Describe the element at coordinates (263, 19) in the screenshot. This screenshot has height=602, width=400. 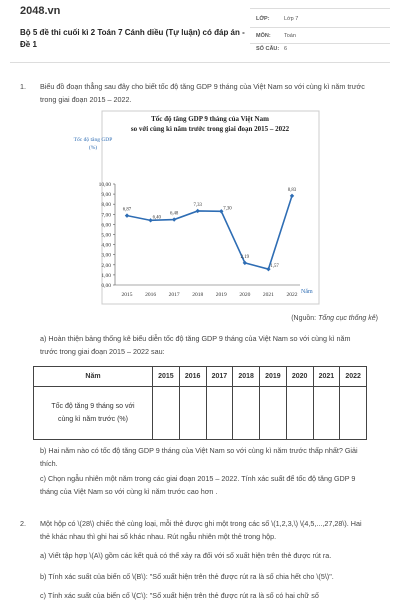
I see `info-label: LỚP:` at that location.